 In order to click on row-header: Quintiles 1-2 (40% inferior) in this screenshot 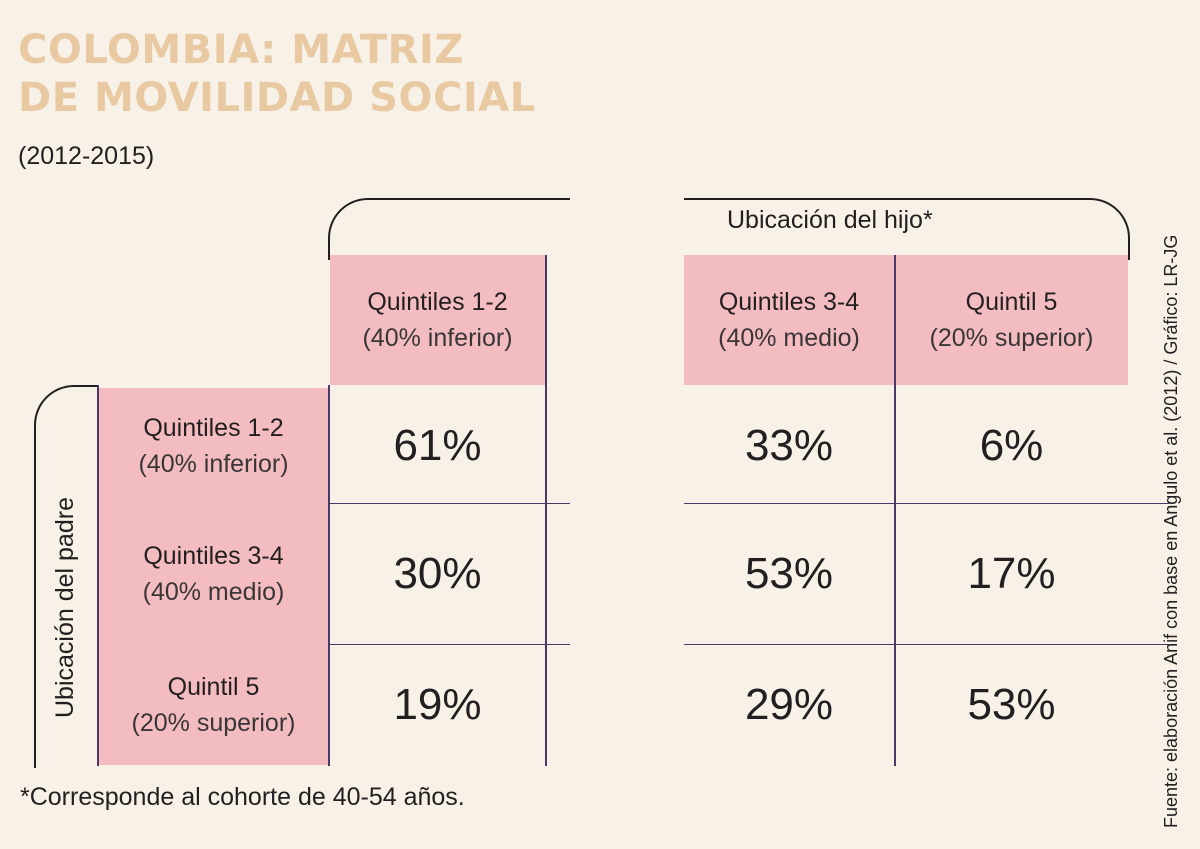, I will do `click(213, 445)`.